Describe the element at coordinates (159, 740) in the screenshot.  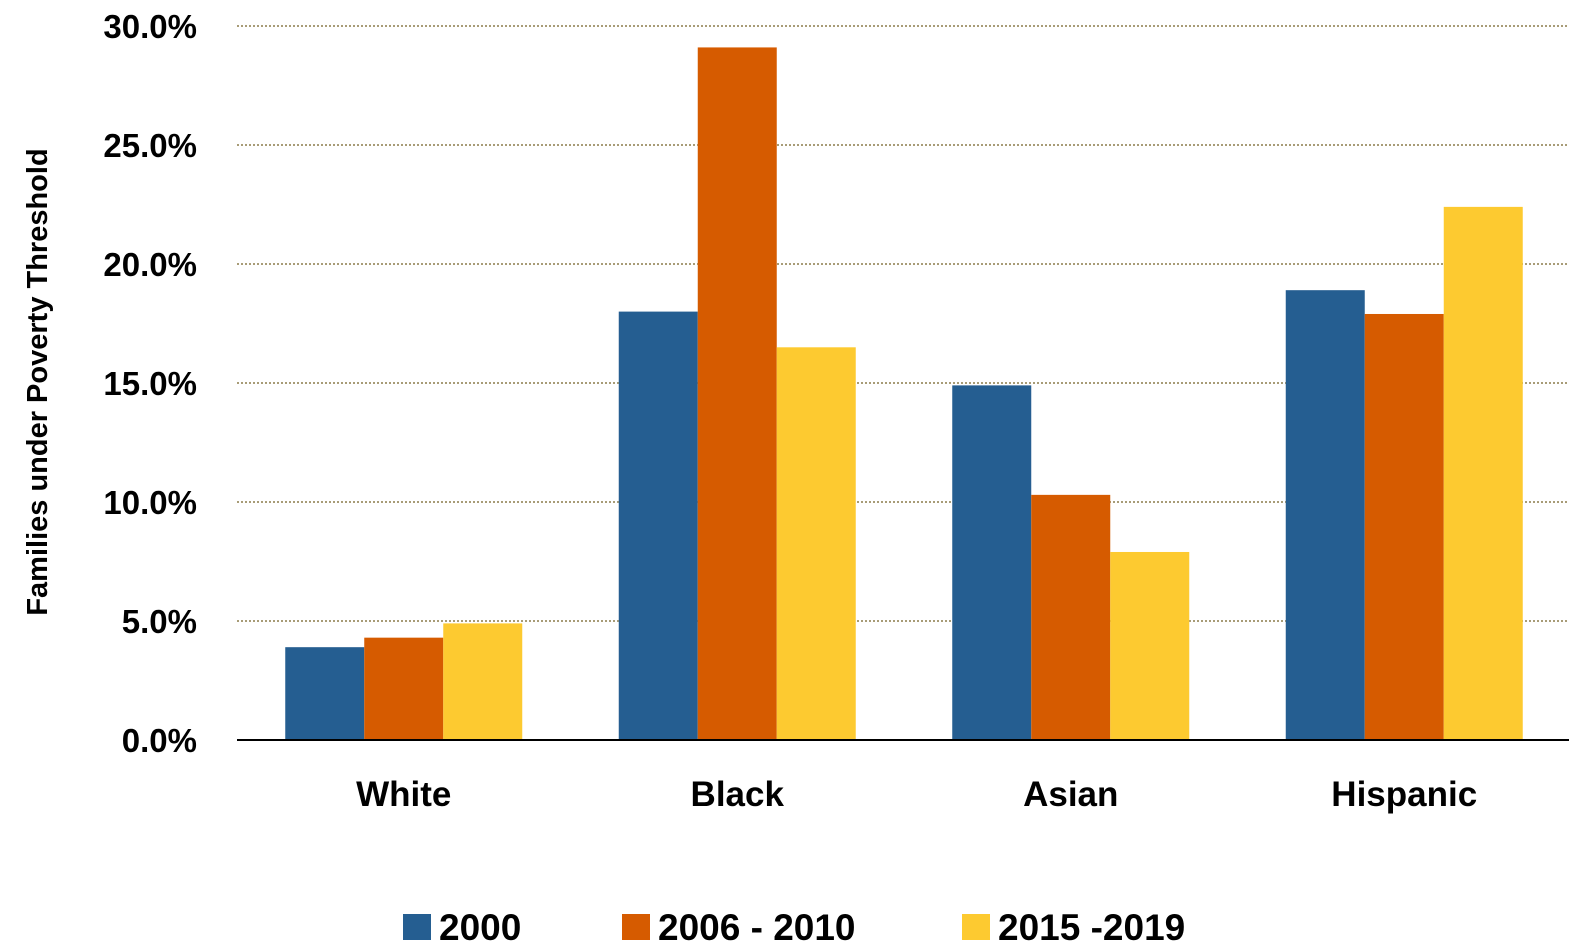
I see `y-tick-label: 0.0%` at that location.